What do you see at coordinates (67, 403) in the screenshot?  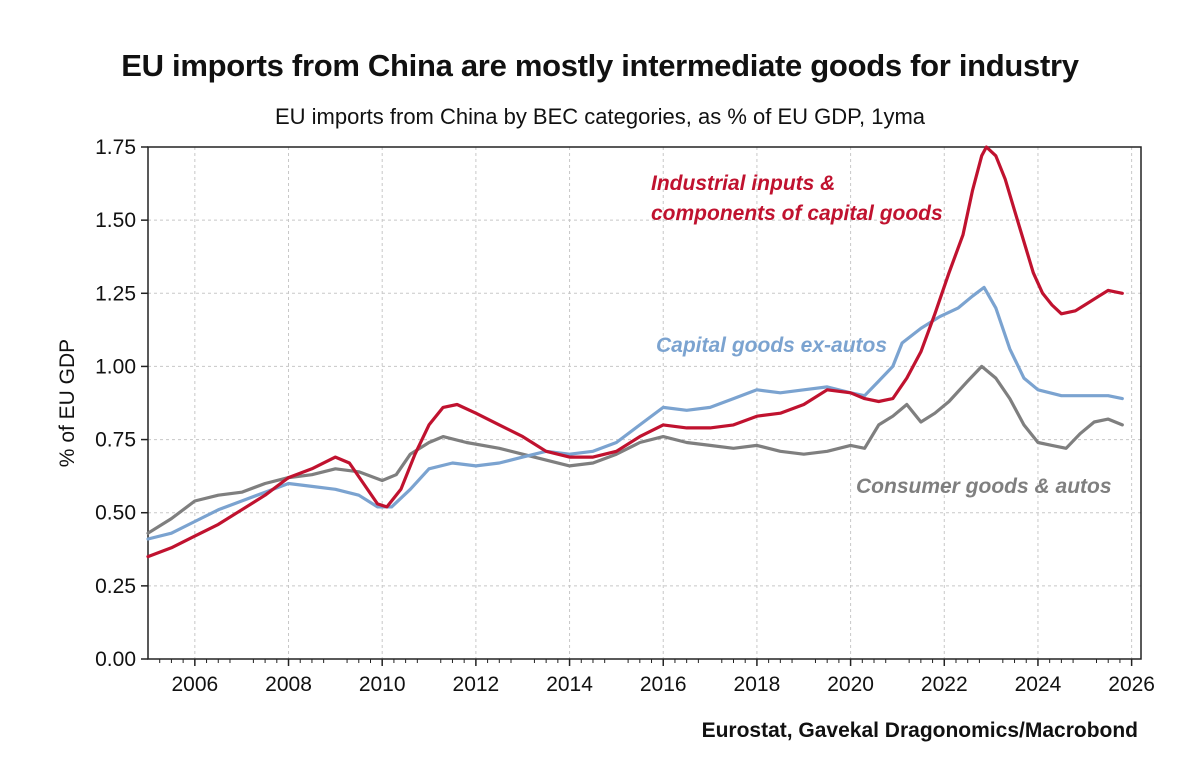 I see `y-axis-label: % of EU GDP` at bounding box center [67, 403].